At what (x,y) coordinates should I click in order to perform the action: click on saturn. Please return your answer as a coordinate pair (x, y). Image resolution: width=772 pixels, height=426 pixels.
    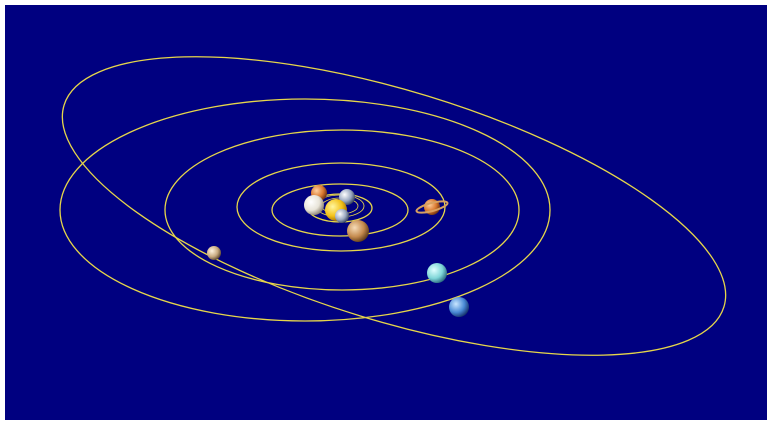
    Looking at the image, I should click on (432, 207).